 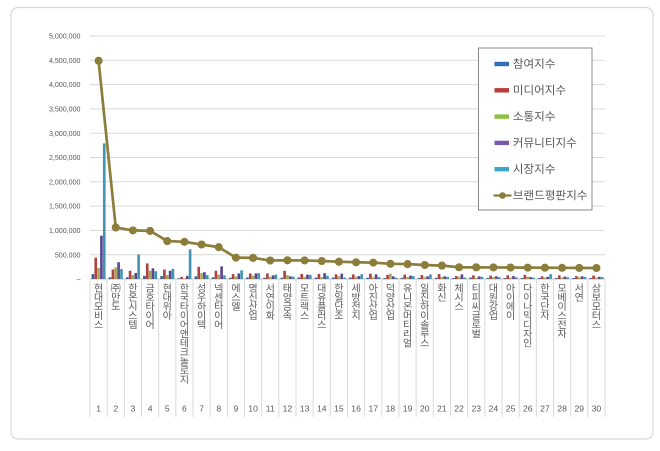 I want to click on svg-text: 27, so click(x=545, y=409).